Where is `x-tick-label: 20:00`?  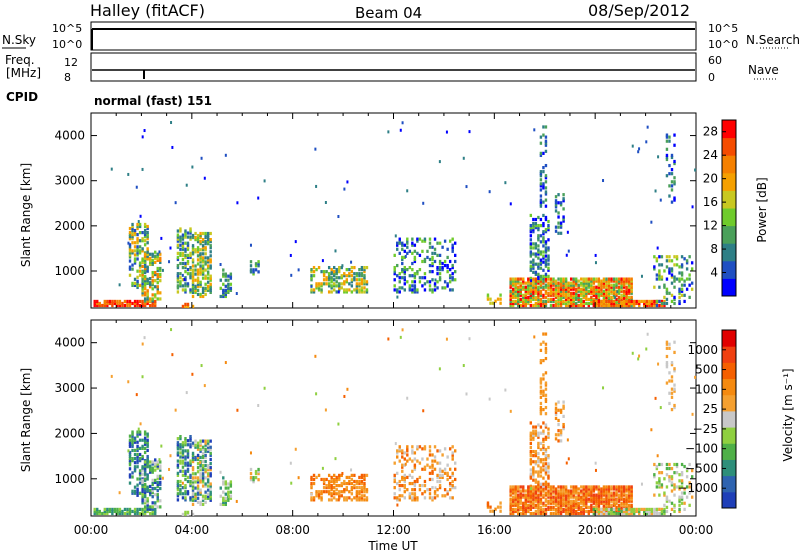
x-tick-label: 20:00 is located at coordinates (595, 530).